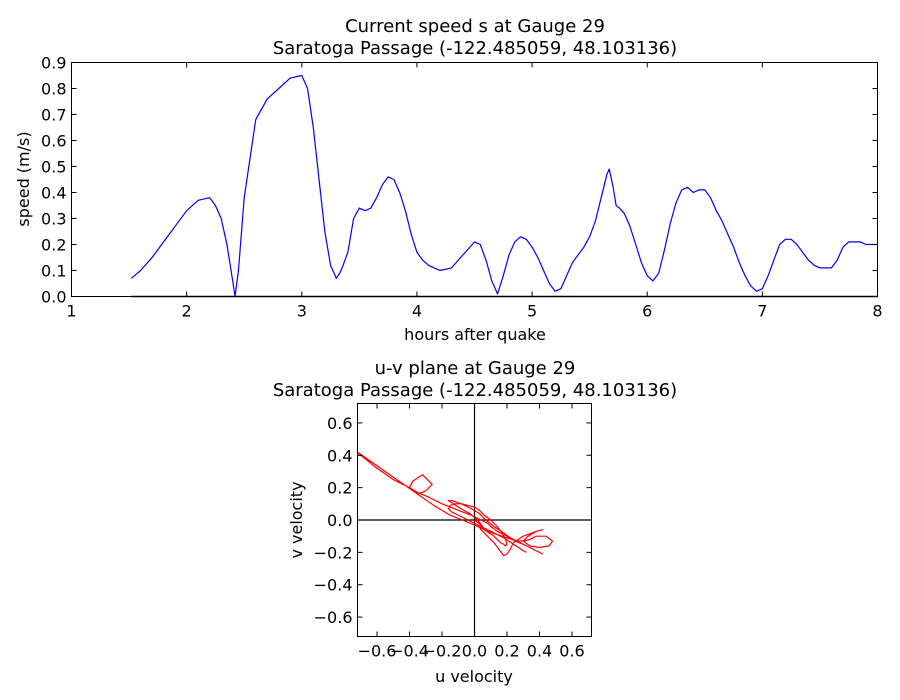 Image resolution: width=900 pixels, height=700 pixels. What do you see at coordinates (333, 585) in the screenshot?
I see `uv-y-tick-label: −0.4` at bounding box center [333, 585].